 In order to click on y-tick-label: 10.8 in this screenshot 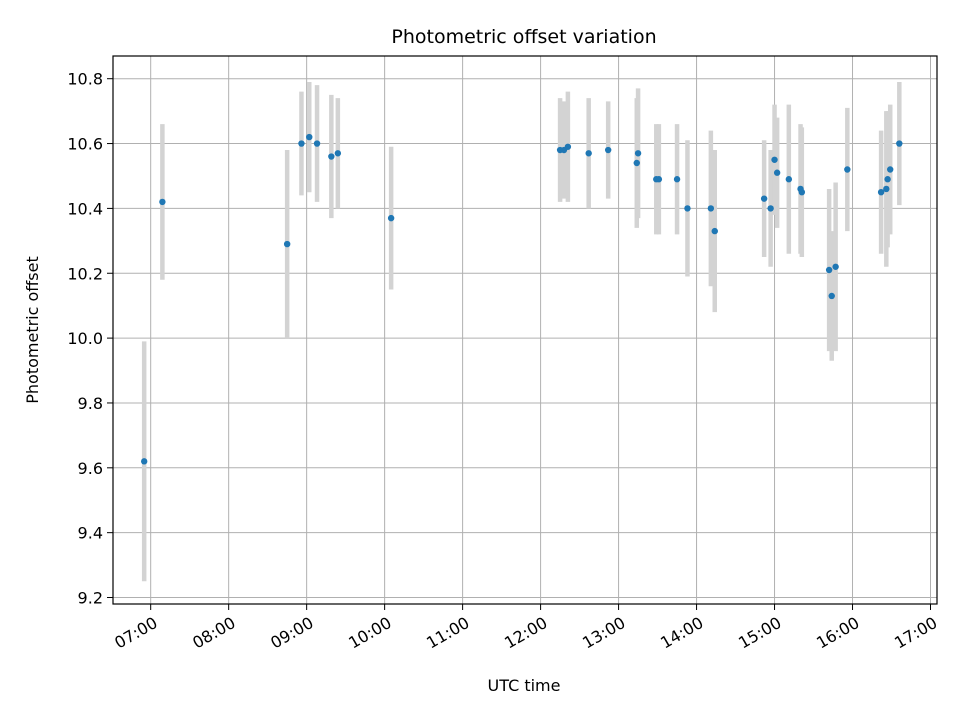, I will do `click(85, 79)`.